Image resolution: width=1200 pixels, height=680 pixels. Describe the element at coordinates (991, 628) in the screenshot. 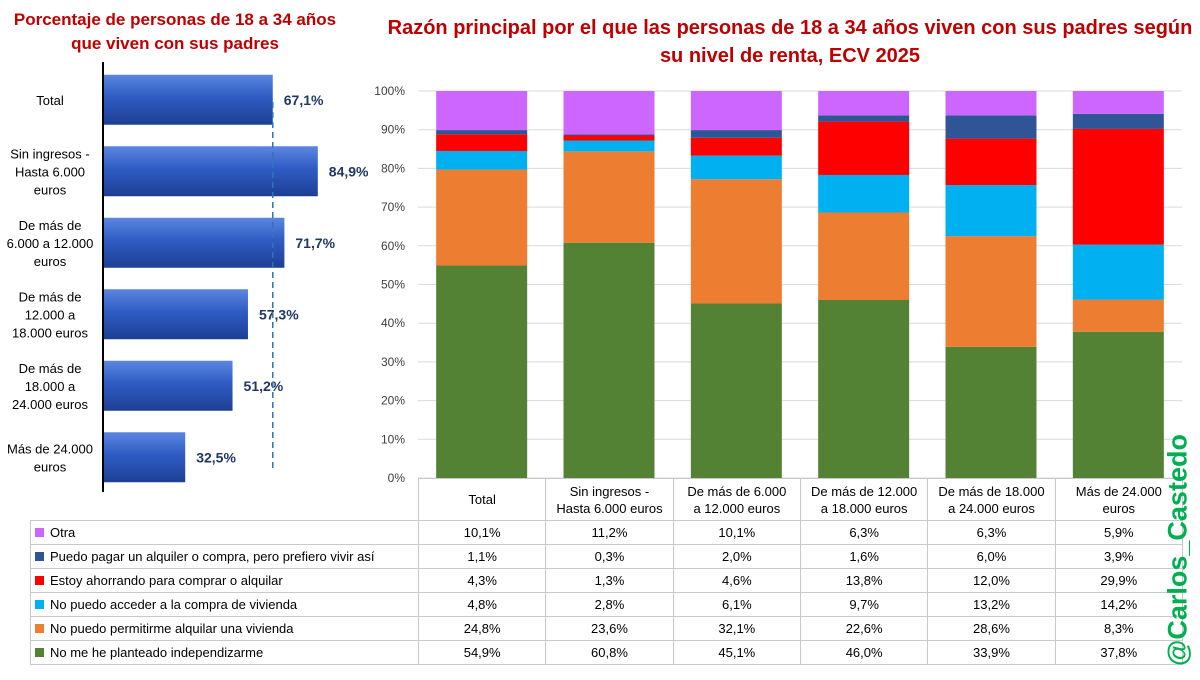

I see `table-cell: 28,6%` at that location.